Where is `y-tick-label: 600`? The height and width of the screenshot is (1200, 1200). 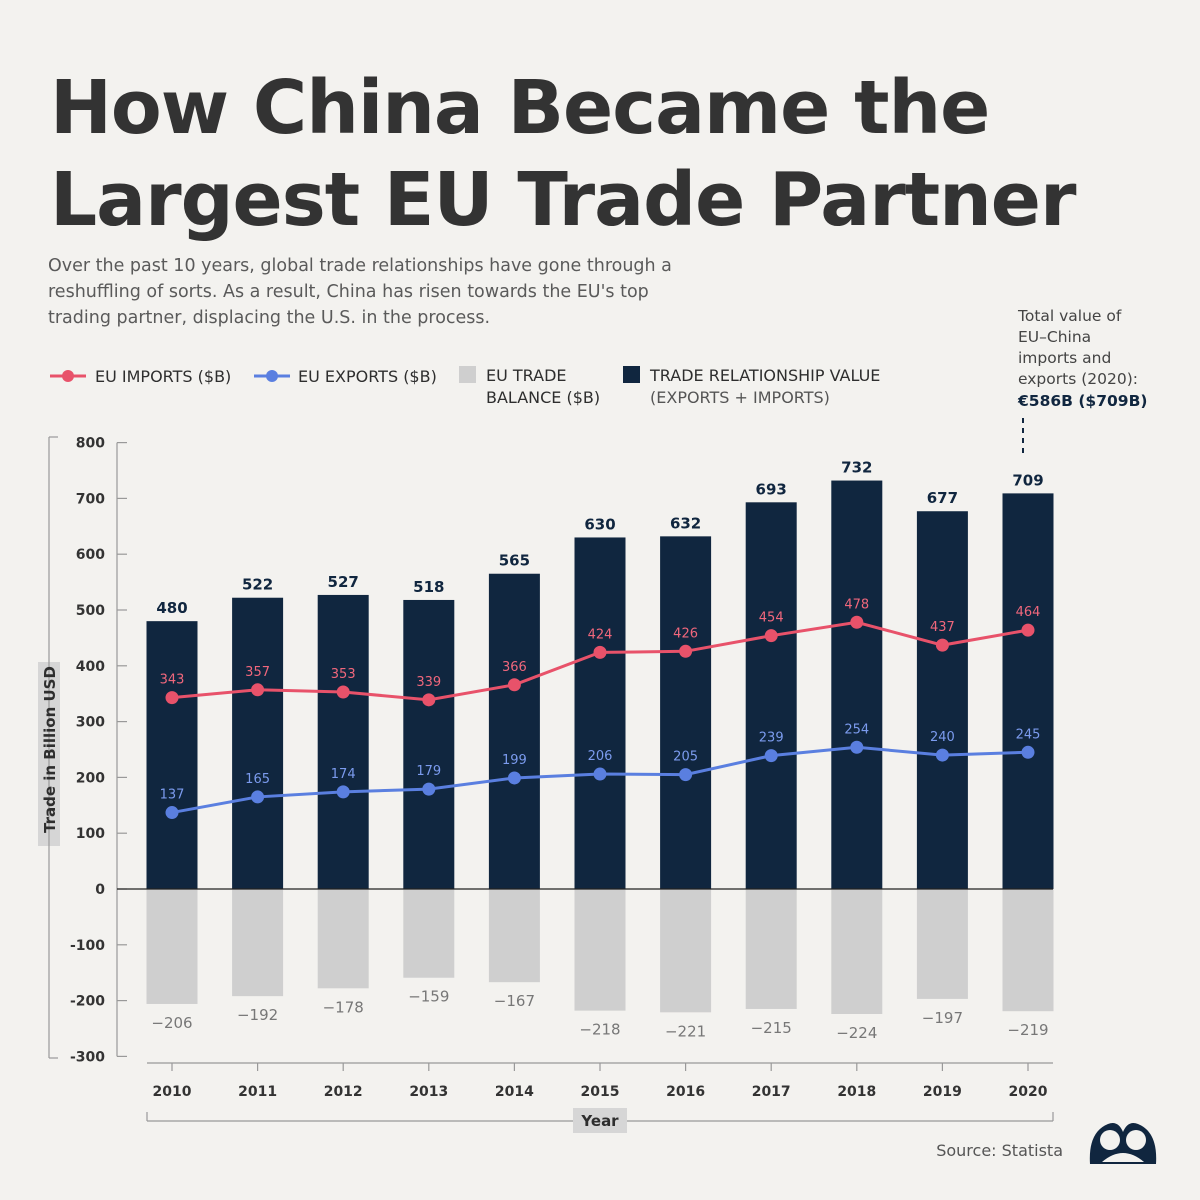 y-tick-label: 600 is located at coordinates (90, 555).